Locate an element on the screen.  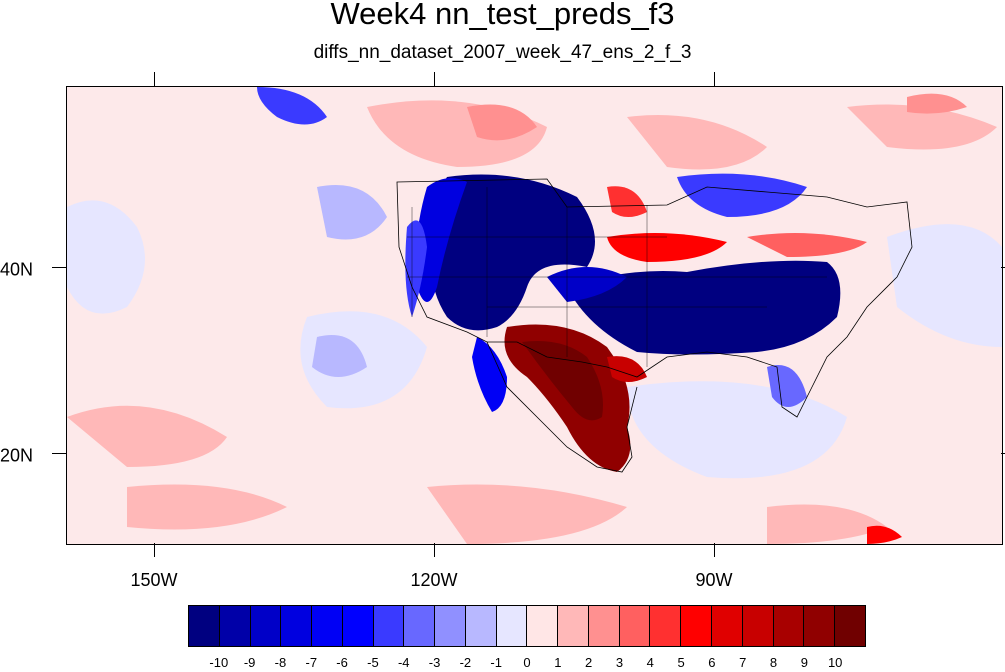
y-tick-20n is located at coordinates (59, 453).